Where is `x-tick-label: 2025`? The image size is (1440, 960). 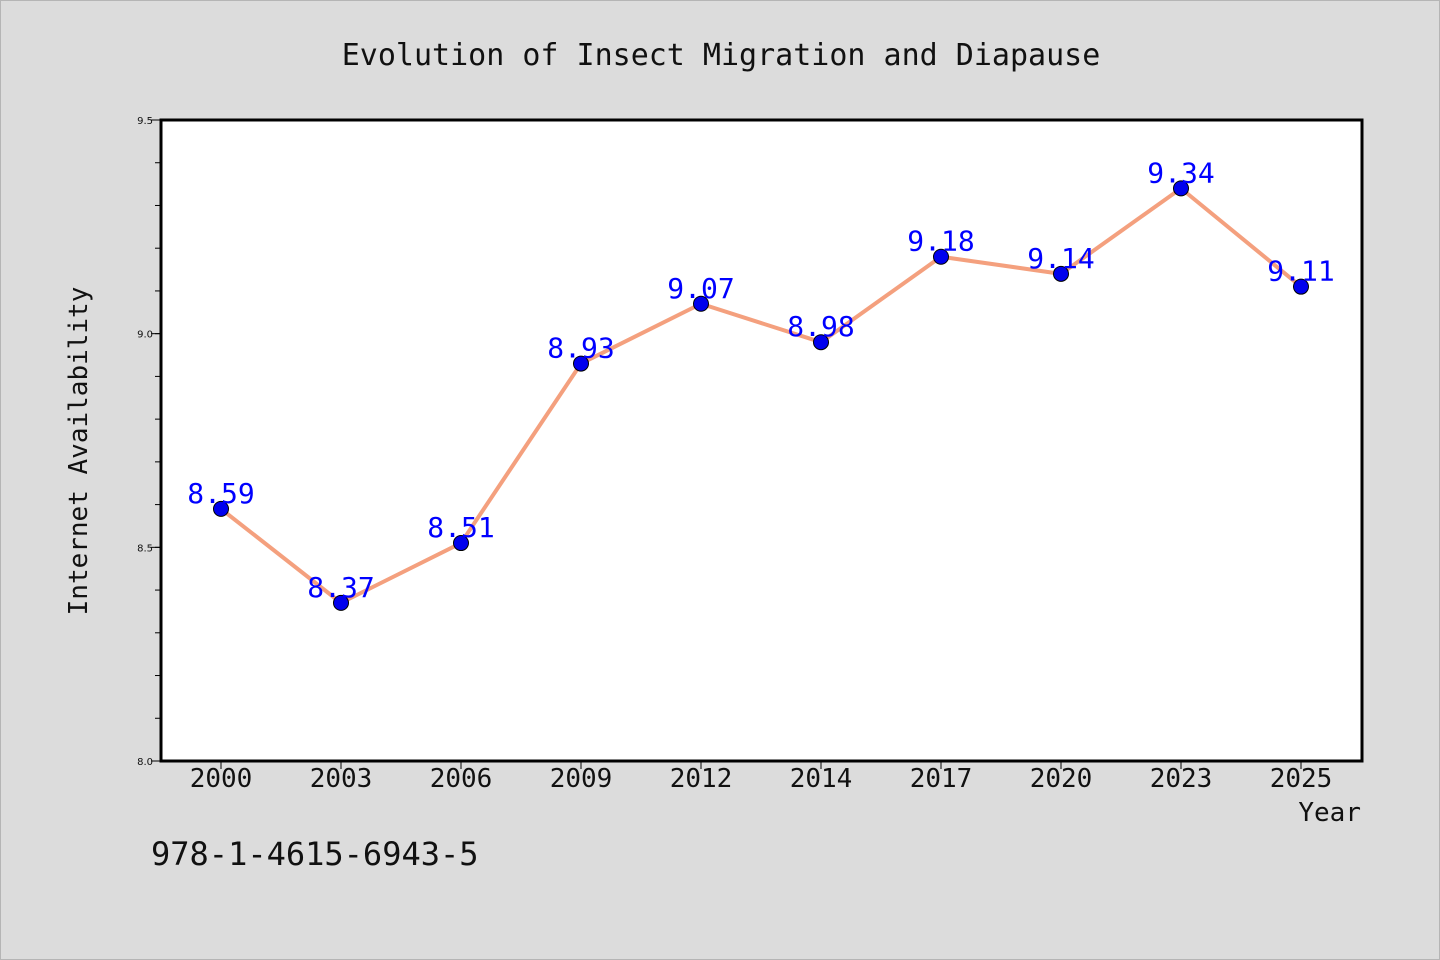
x-tick-label: 2025 is located at coordinates (1301, 779).